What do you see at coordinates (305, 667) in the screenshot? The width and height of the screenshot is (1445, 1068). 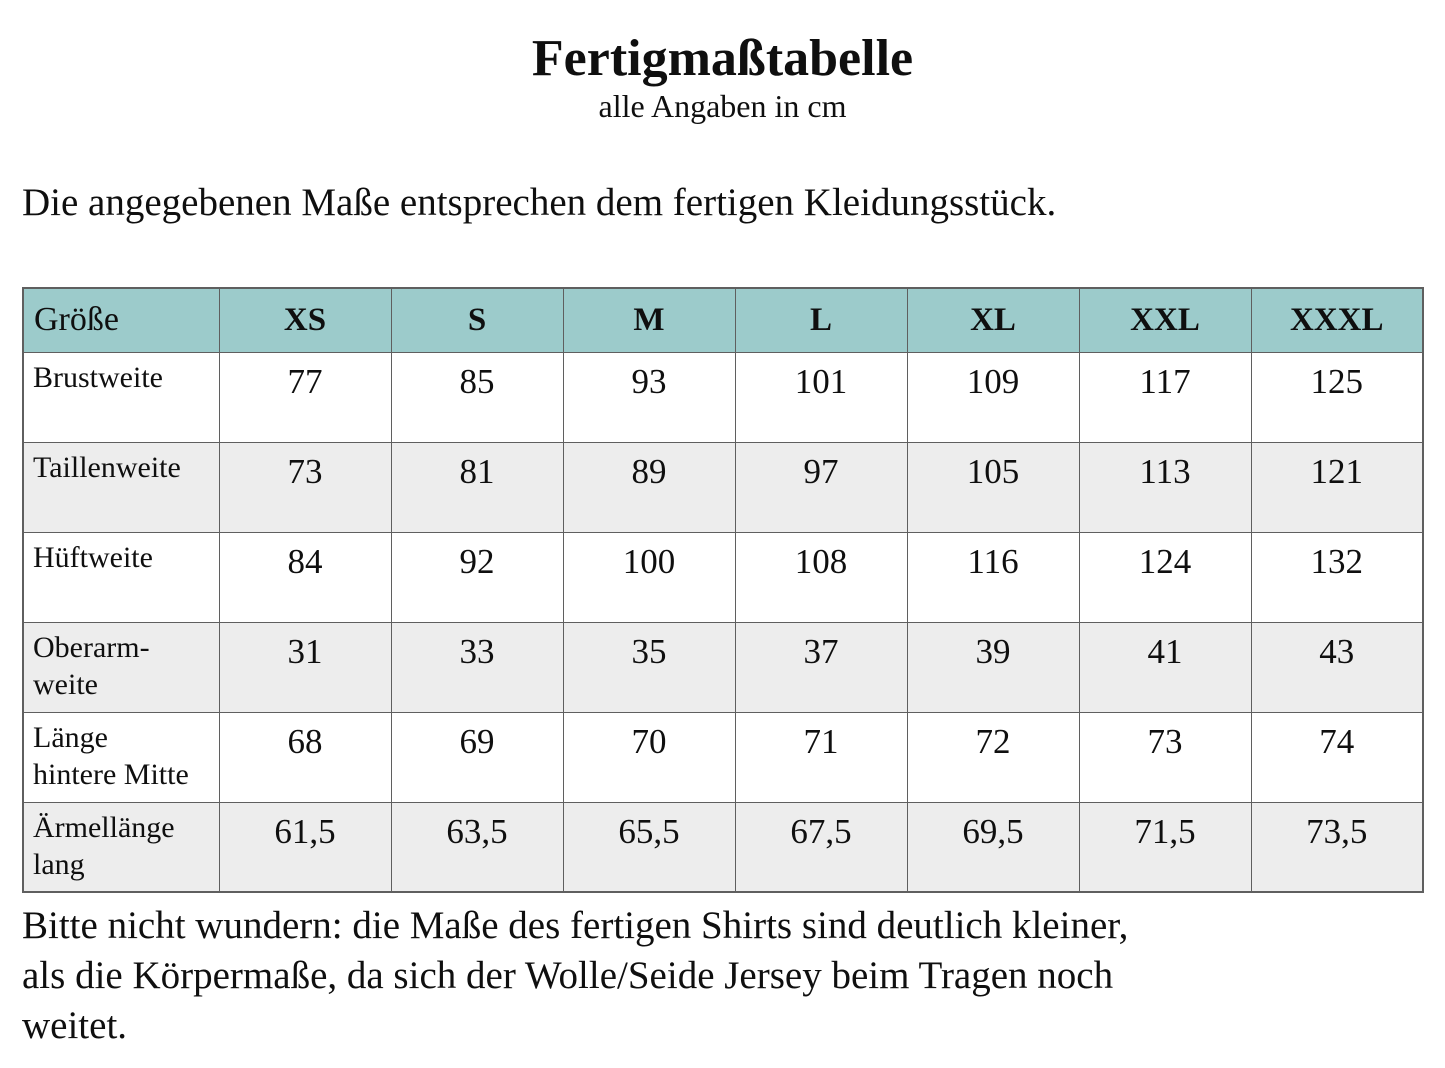 I see `value-cell: 31` at bounding box center [305, 667].